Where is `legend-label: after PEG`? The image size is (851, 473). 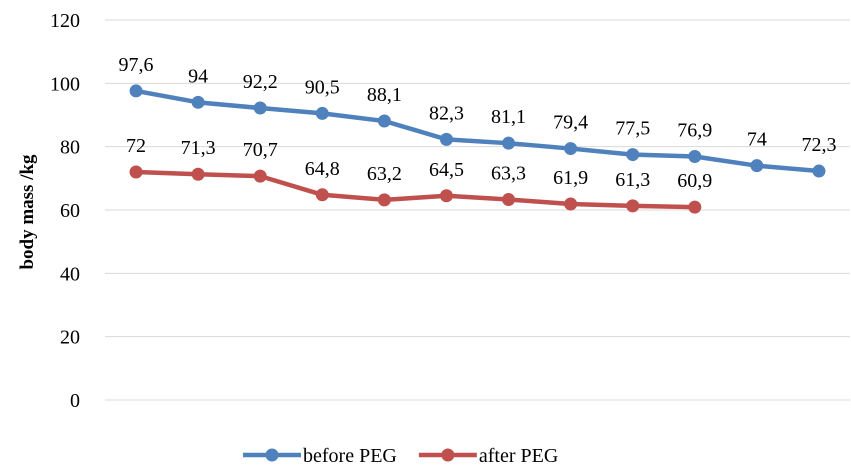
legend-label: after PEG is located at coordinates (518, 456).